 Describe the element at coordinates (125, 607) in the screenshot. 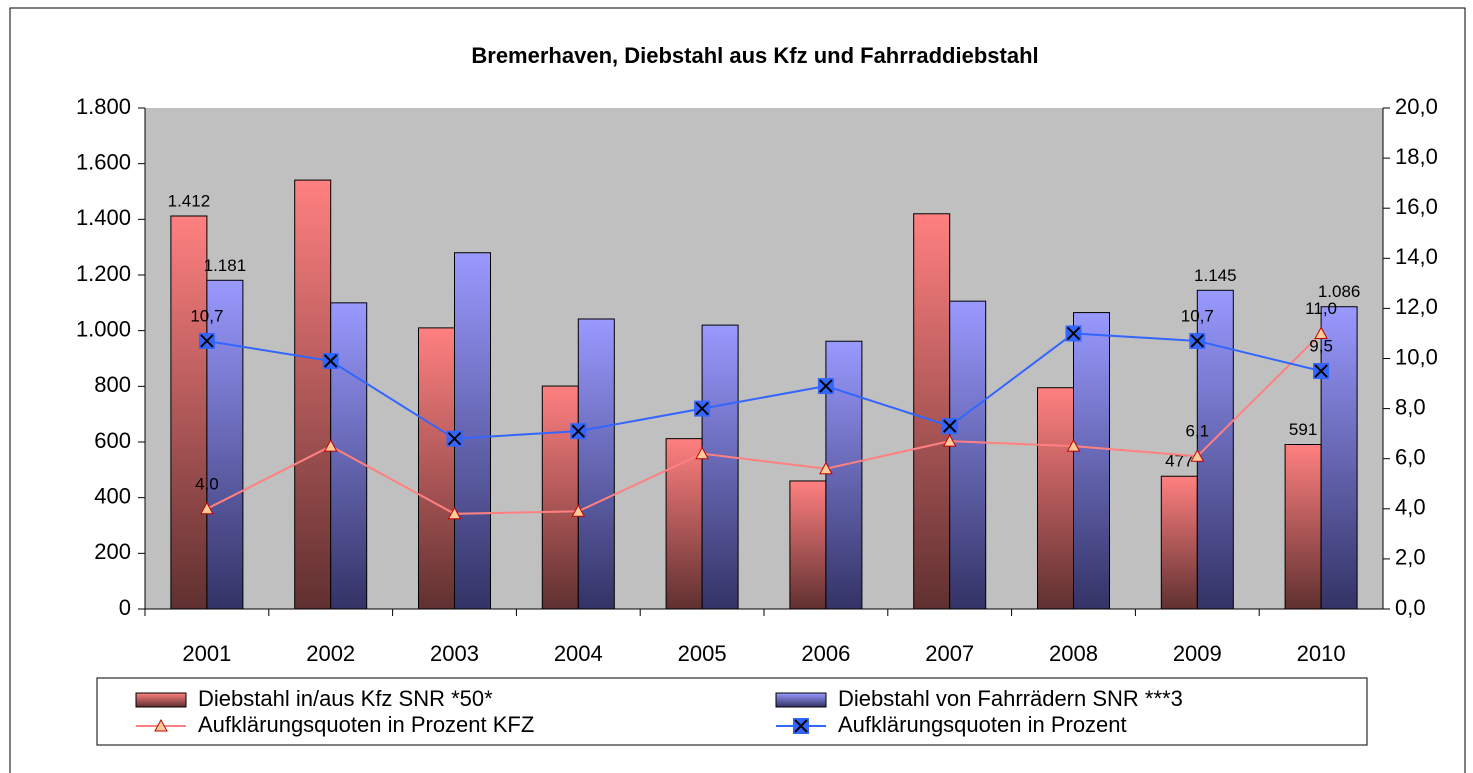

I see `y-tick-label: 0` at that location.